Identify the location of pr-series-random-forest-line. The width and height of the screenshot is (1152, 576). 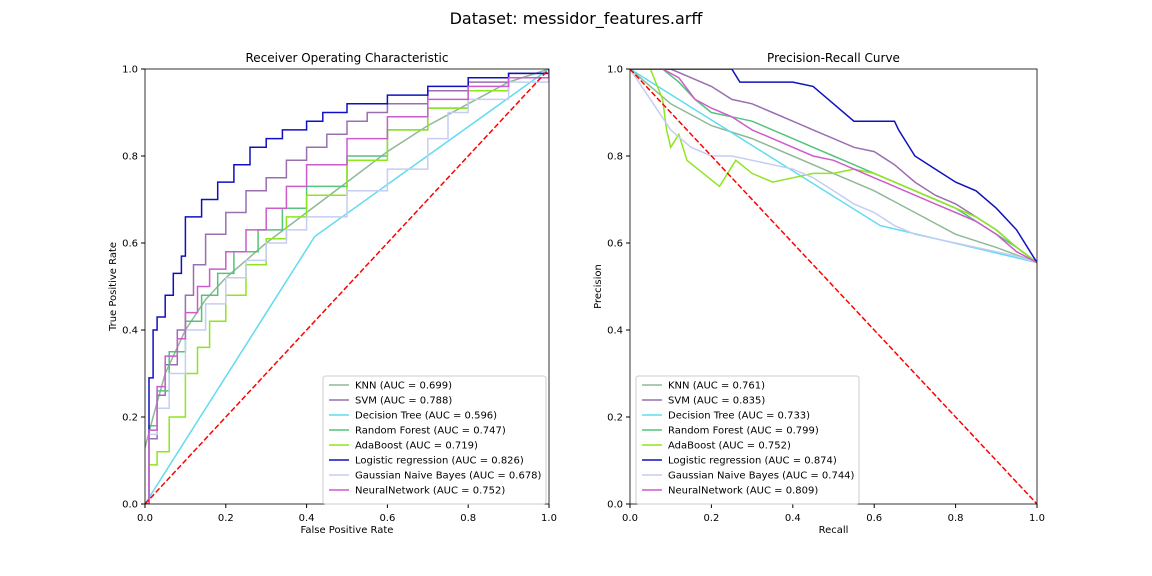
(833, 166).